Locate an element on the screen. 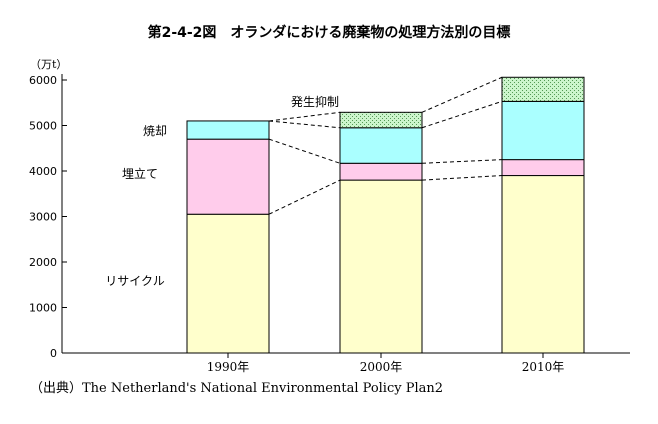  y-unit-label: （万t） is located at coordinates (48, 64).